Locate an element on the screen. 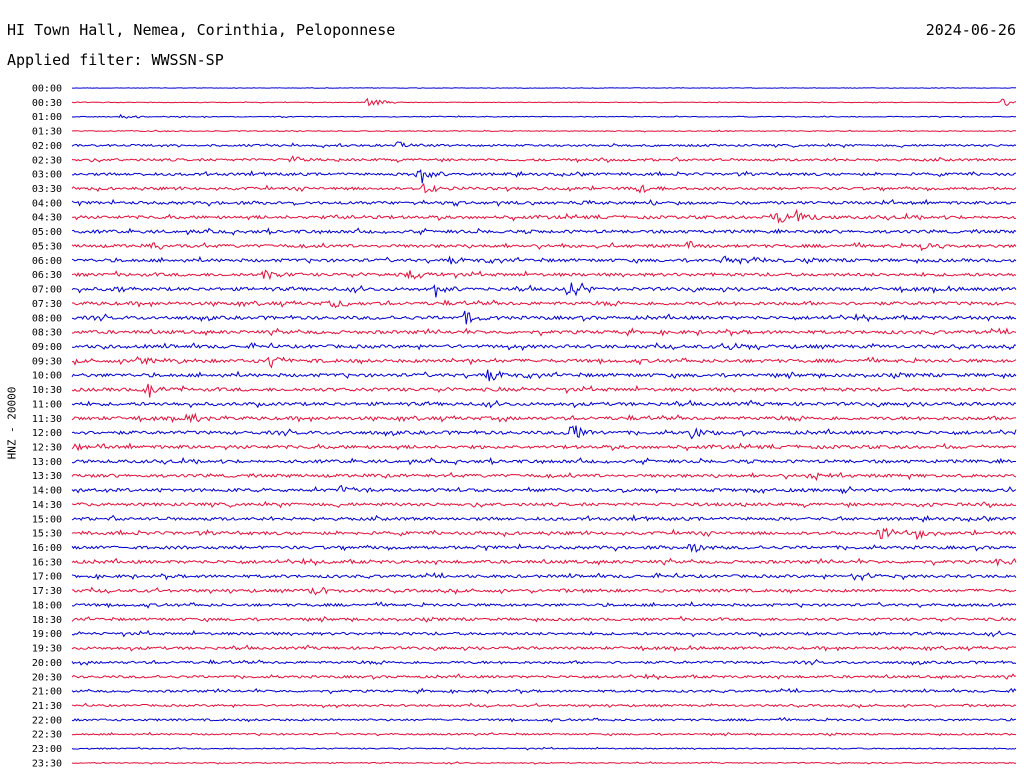 This screenshot has width=1024, height=780. row-tick-label: 12:00 is located at coordinates (47, 433).